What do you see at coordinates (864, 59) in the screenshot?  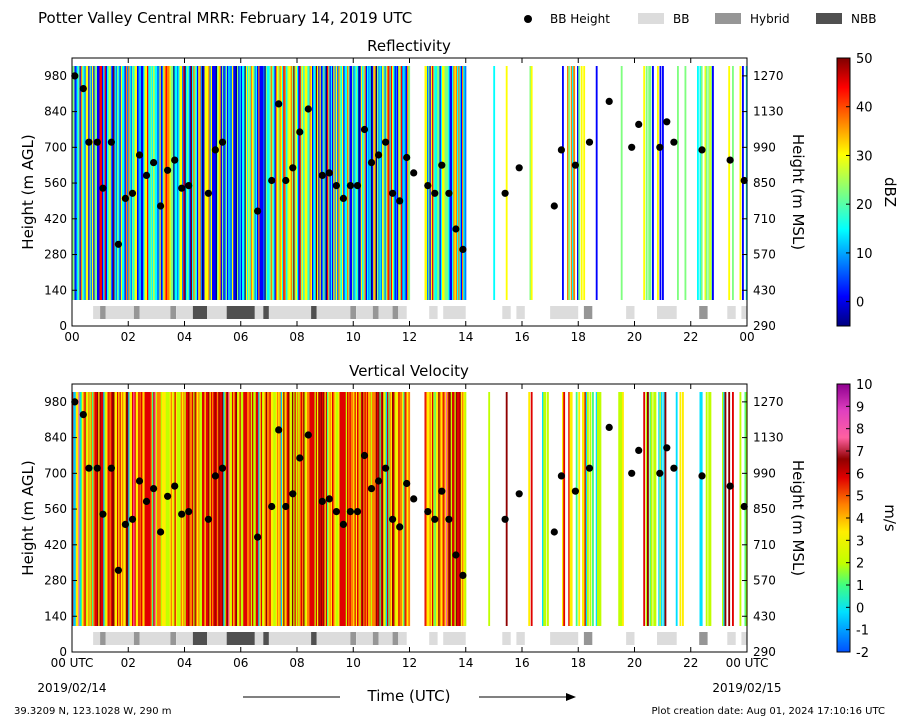 I see `colorbar-tick-label: 50` at bounding box center [864, 59].